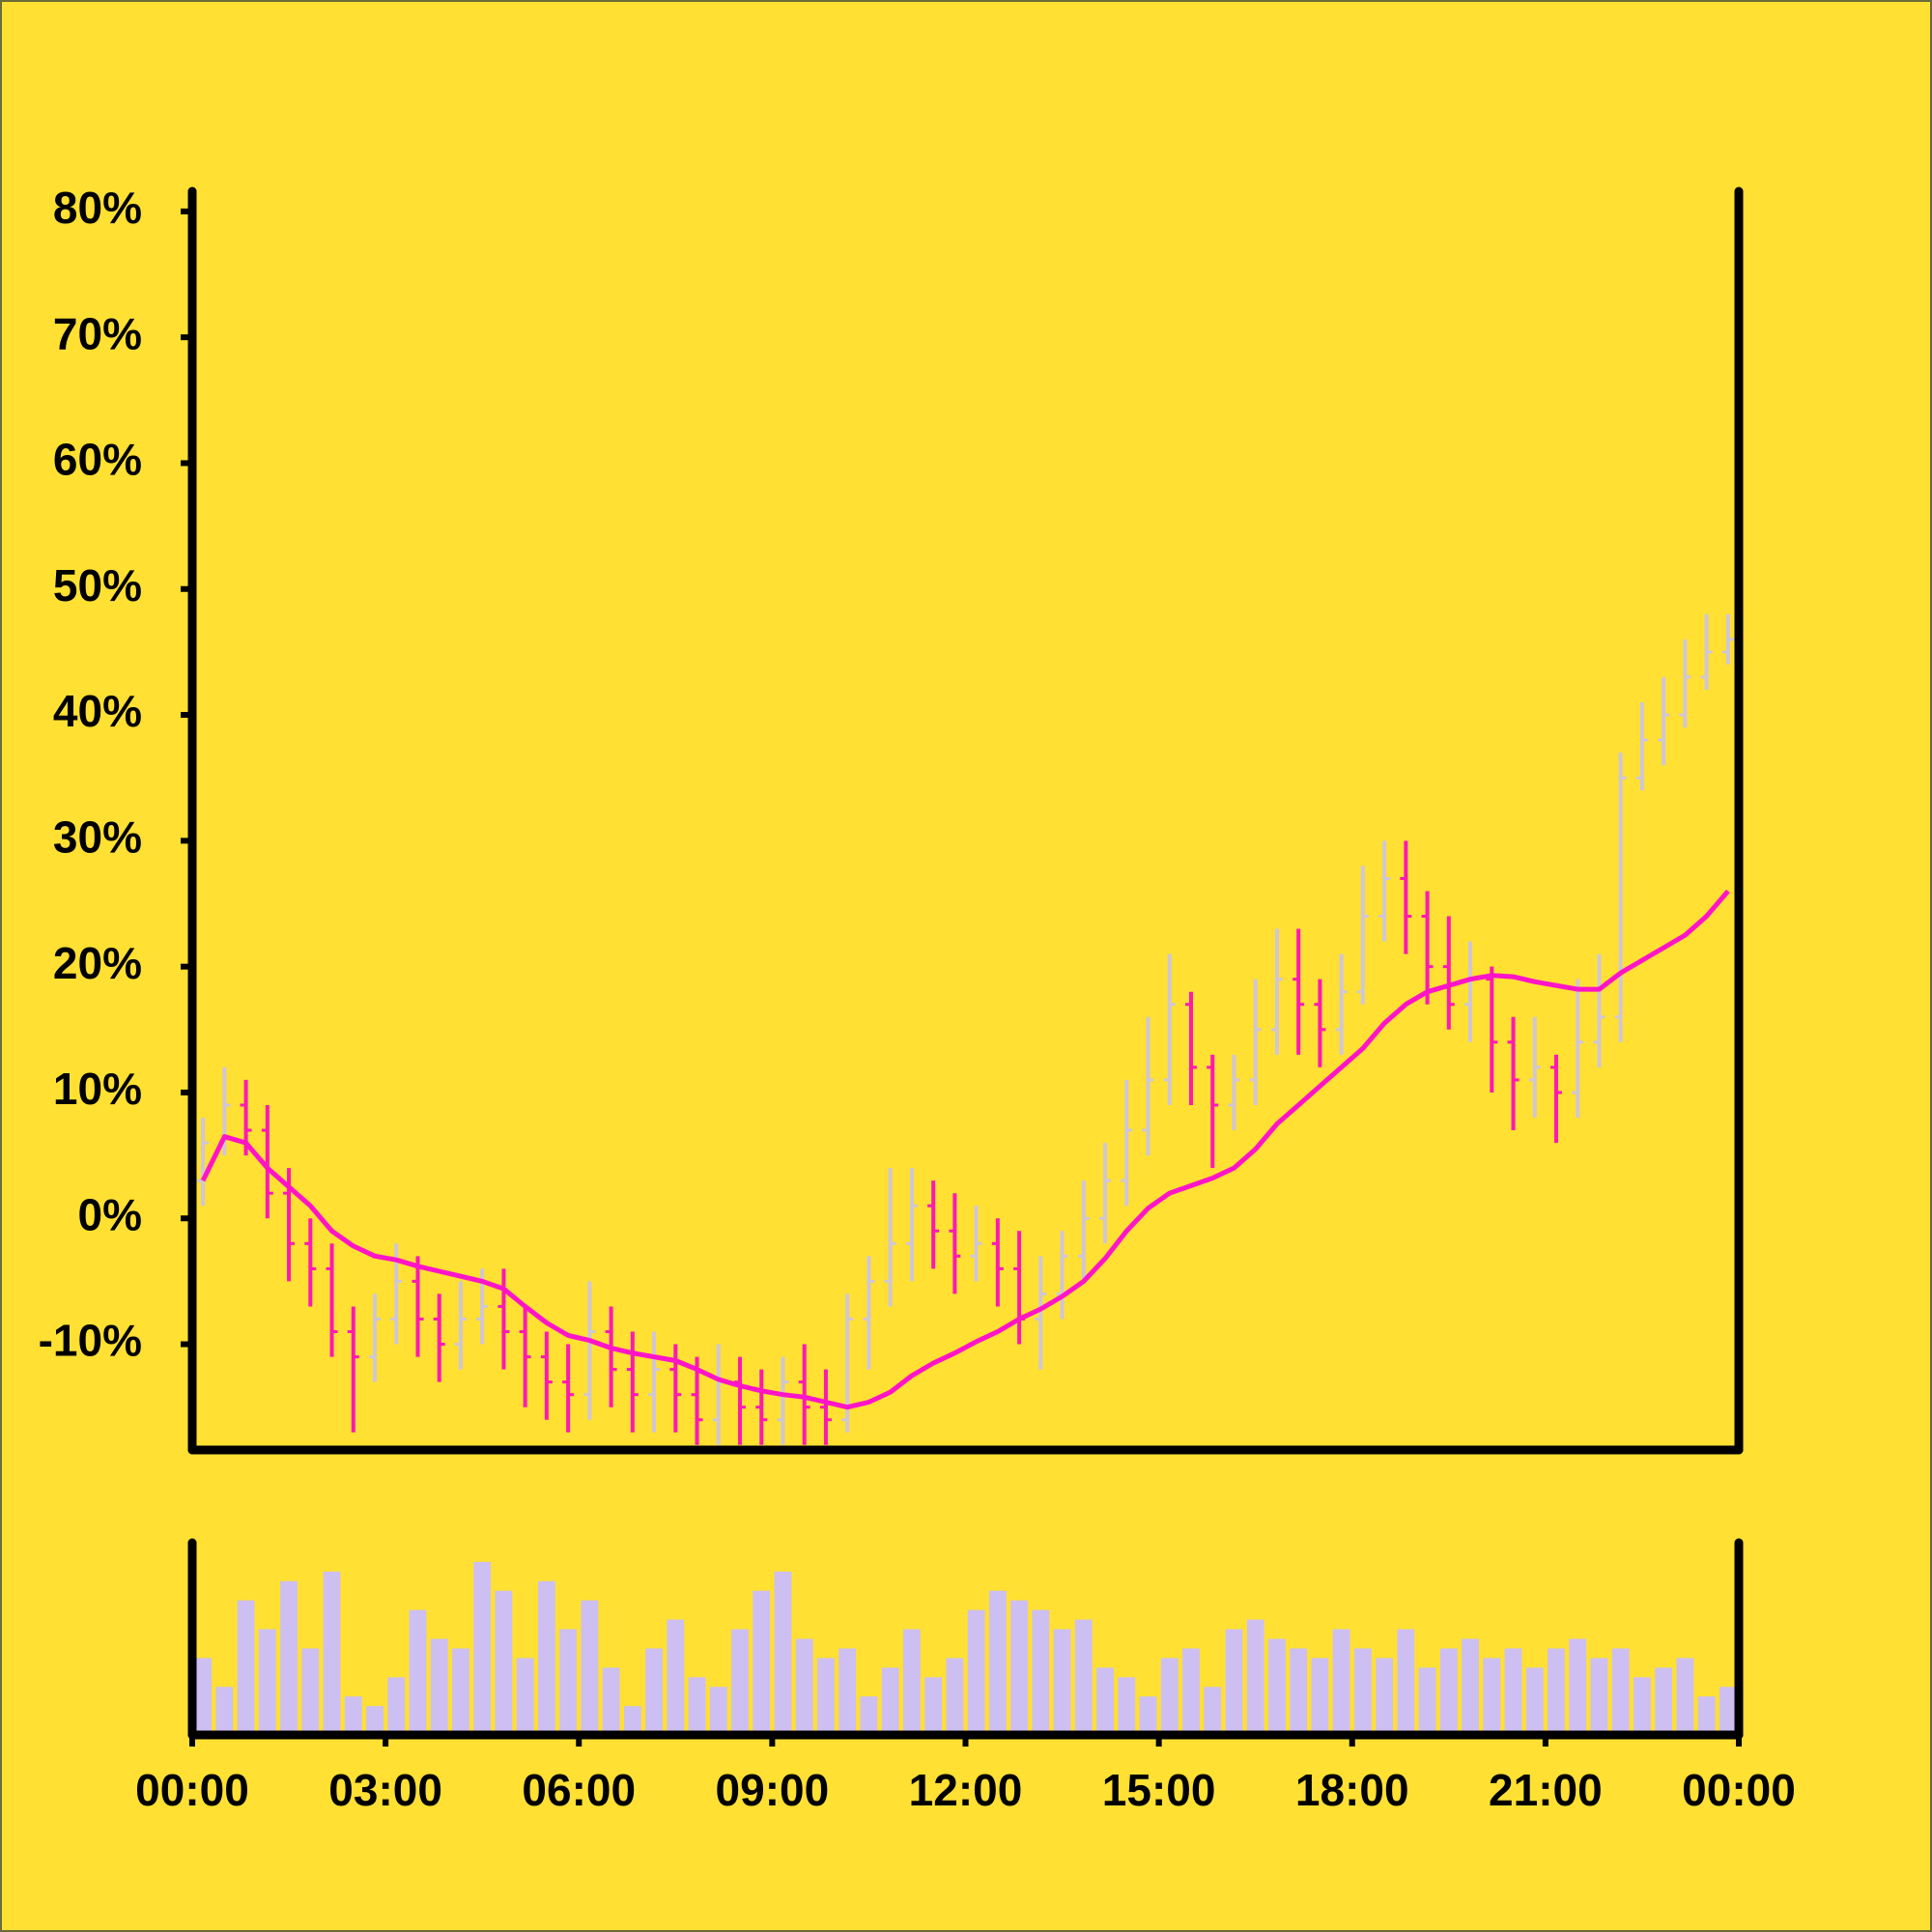  What do you see at coordinates (97, 460) in the screenshot?
I see `y-tick-label: 60%` at bounding box center [97, 460].